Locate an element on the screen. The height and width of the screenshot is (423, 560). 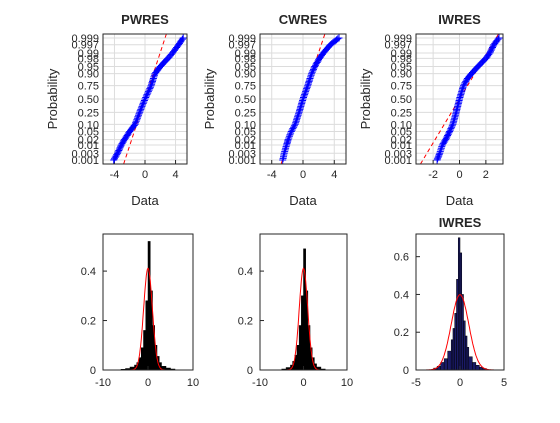
y-tick-label: 0 is located at coordinates (250, 371).